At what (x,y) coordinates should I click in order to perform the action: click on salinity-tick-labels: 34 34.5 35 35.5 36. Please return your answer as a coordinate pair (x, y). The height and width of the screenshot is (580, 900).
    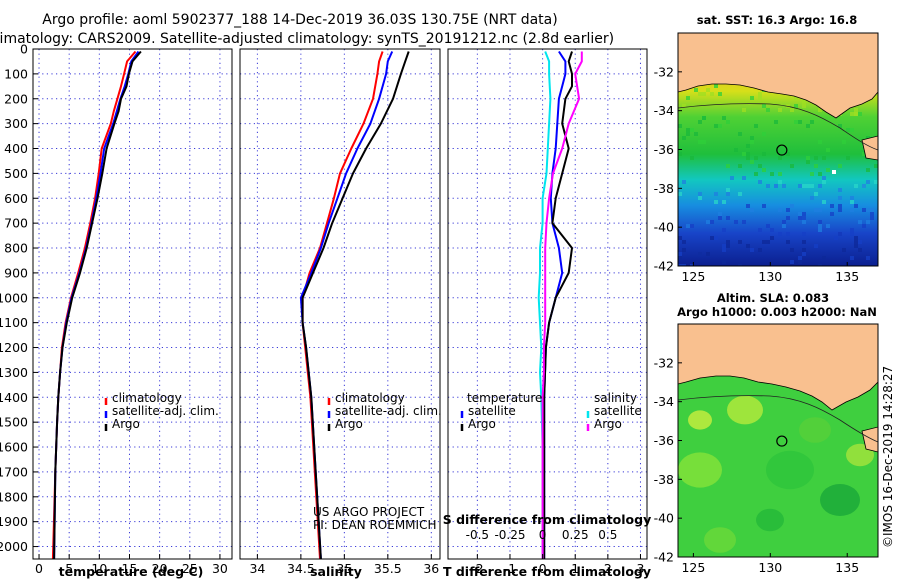
    Looking at the image, I should click on (344, 565).